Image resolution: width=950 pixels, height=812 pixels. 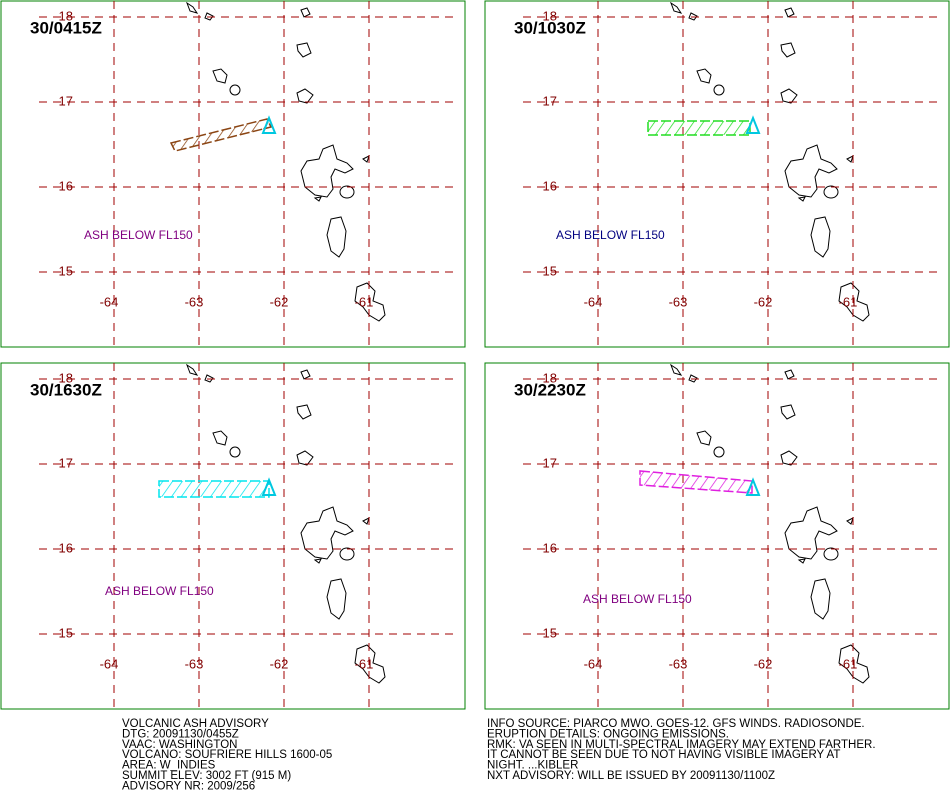 What do you see at coordinates (195, 724) in the screenshot?
I see `advisory-text: VOLCANIC ASH ADVISORY` at bounding box center [195, 724].